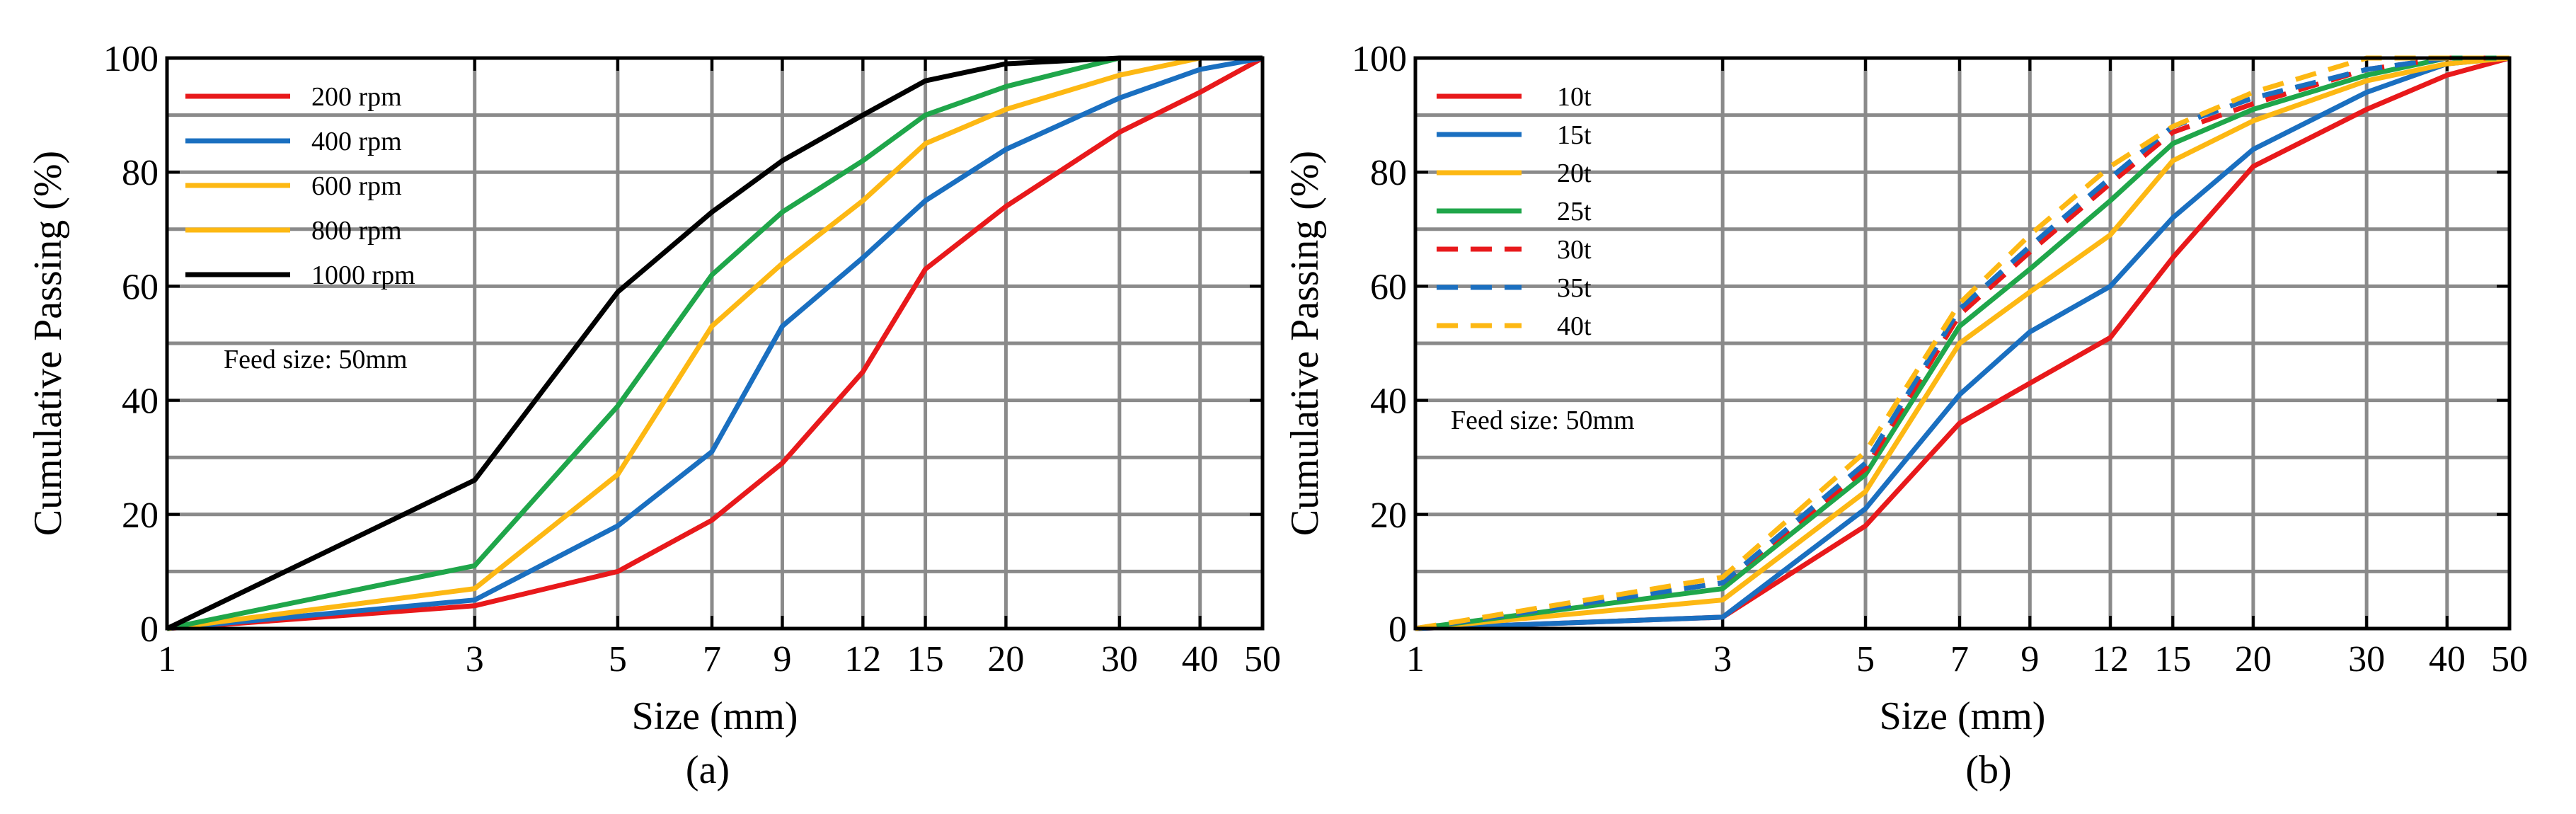 The height and width of the screenshot is (814, 2576). Describe the element at coordinates (363, 275) in the screenshot. I see `legend-label: 1000 rpm` at that location.